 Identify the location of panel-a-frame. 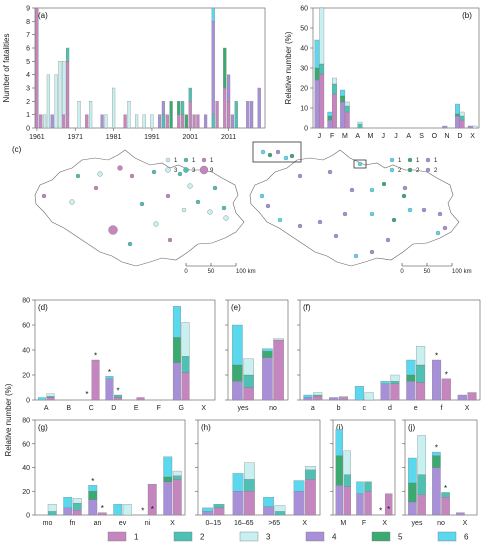
(150, 68).